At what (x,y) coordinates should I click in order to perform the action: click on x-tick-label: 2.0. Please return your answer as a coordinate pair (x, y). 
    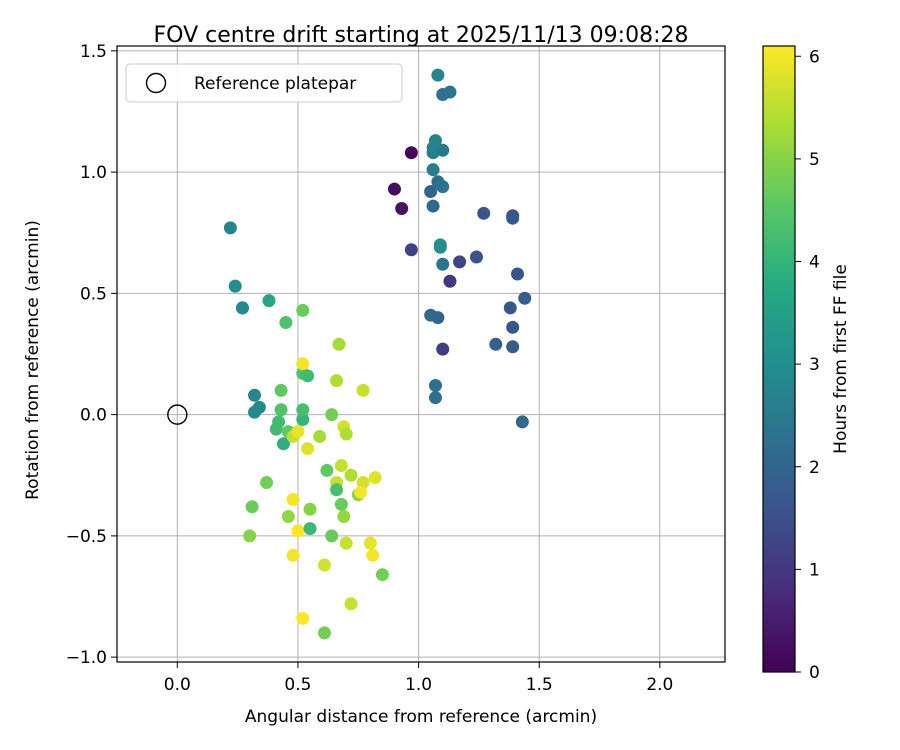
    Looking at the image, I should click on (659, 685).